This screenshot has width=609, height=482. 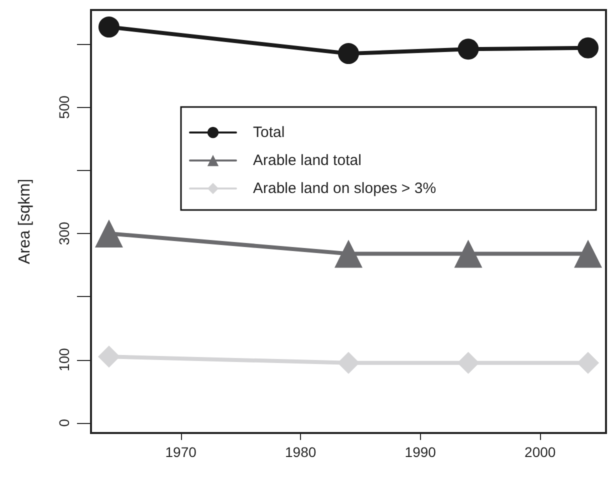 What do you see at coordinates (64, 107) in the screenshot?
I see `y-tick-label: 500` at bounding box center [64, 107].